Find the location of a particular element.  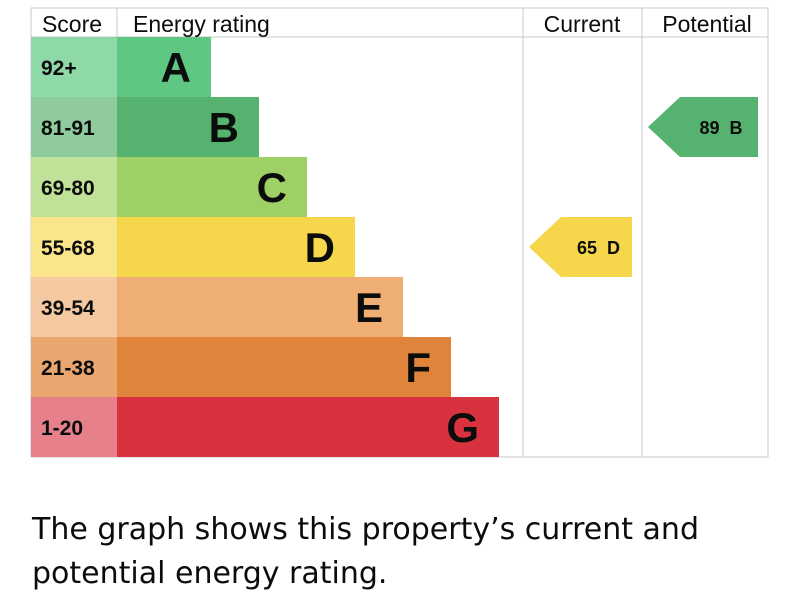

band-letter-d: D is located at coordinates (320, 247).